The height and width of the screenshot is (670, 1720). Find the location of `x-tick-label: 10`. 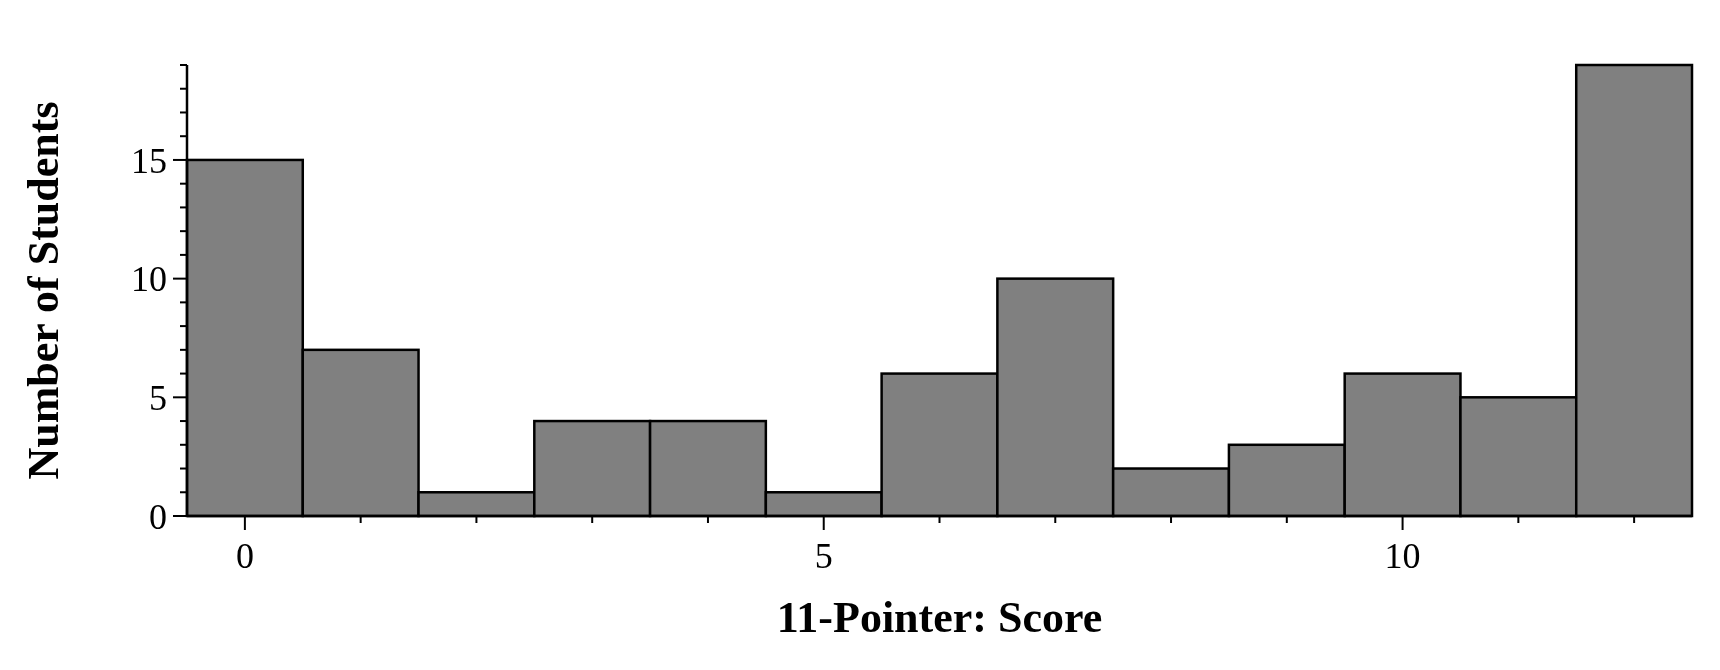

x-tick-label: 10 is located at coordinates (1402, 556).